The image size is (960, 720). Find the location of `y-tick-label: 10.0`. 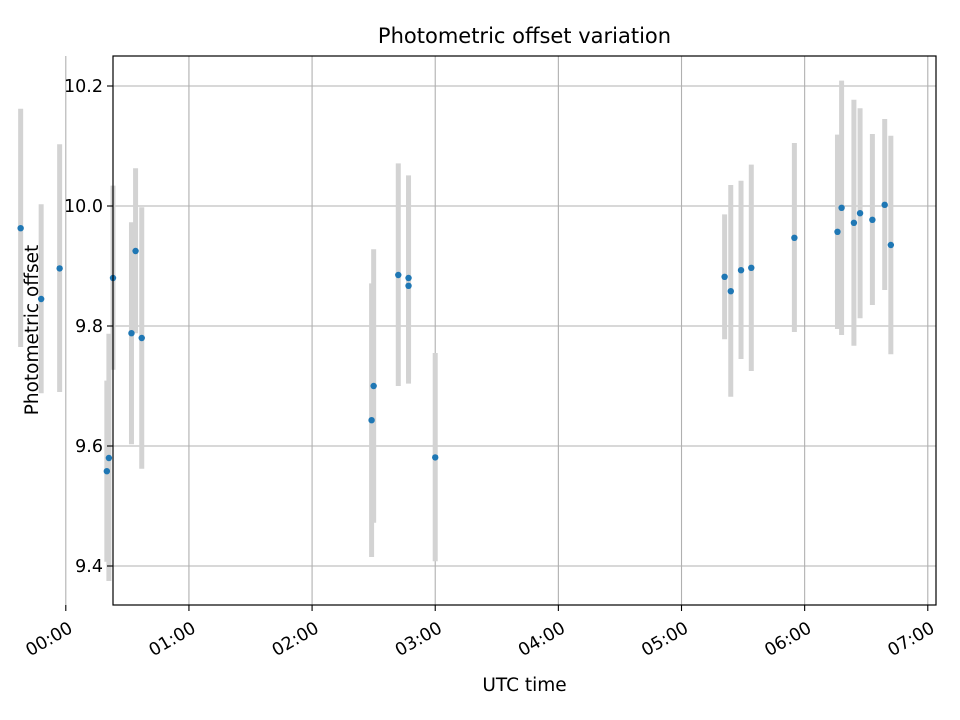

y-tick-label: 10.0 is located at coordinates (83, 207).